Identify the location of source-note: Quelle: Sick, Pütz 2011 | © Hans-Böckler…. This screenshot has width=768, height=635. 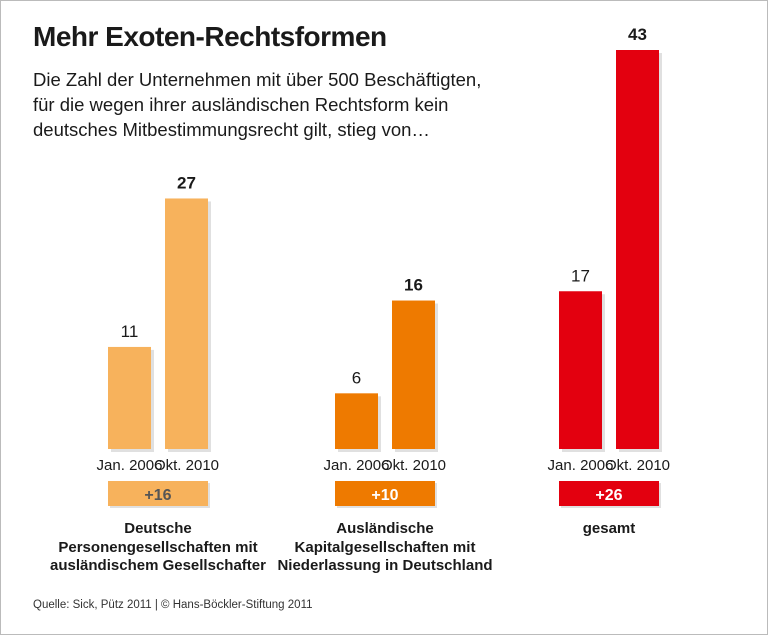
(173, 605).